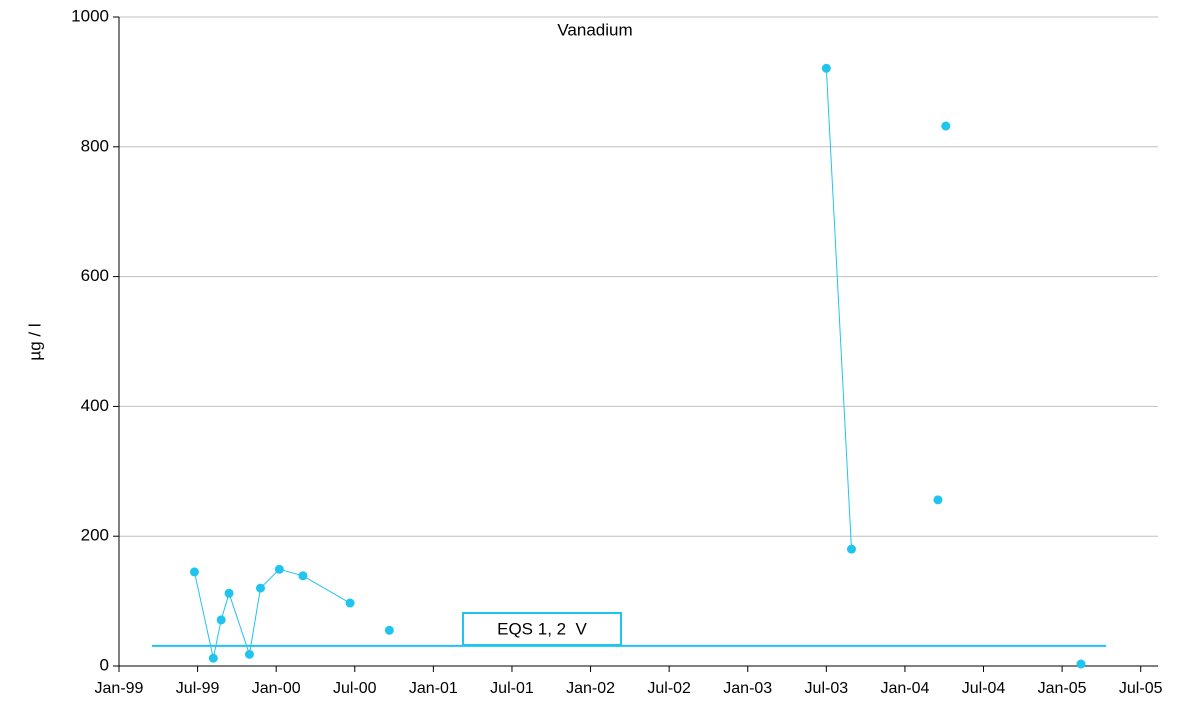  What do you see at coordinates (276, 688) in the screenshot?
I see `x-tick-label: Jan-00` at bounding box center [276, 688].